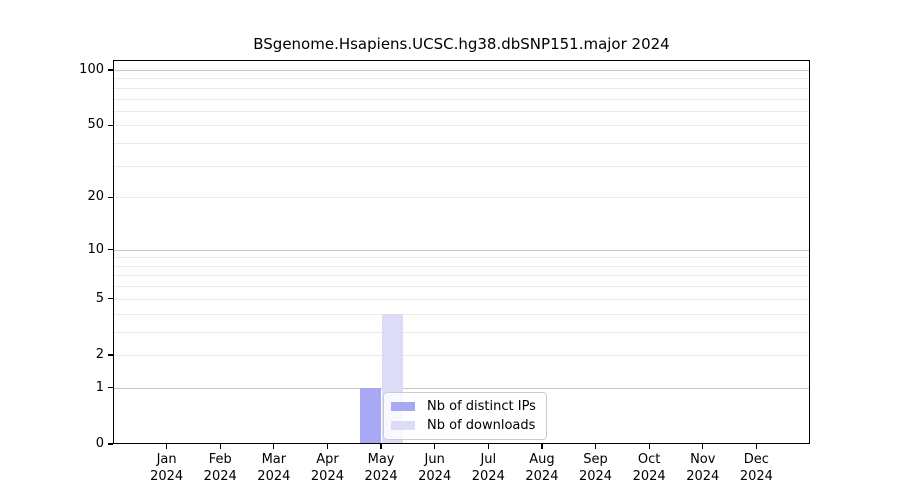  Describe the element at coordinates (166, 459) in the screenshot. I see `x-tick-month: Jan` at that location.